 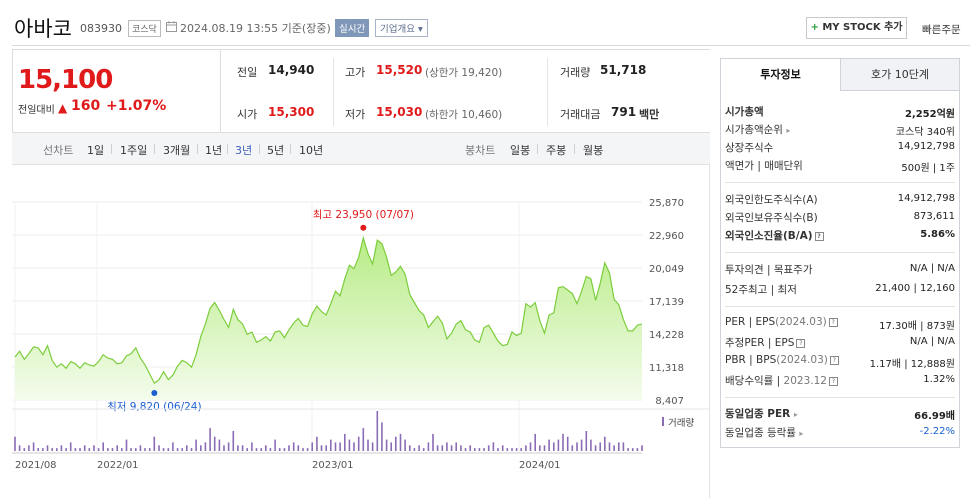 What do you see at coordinates (932, 268) in the screenshot?
I see `opinion-value: N/A | N/A` at bounding box center [932, 268].